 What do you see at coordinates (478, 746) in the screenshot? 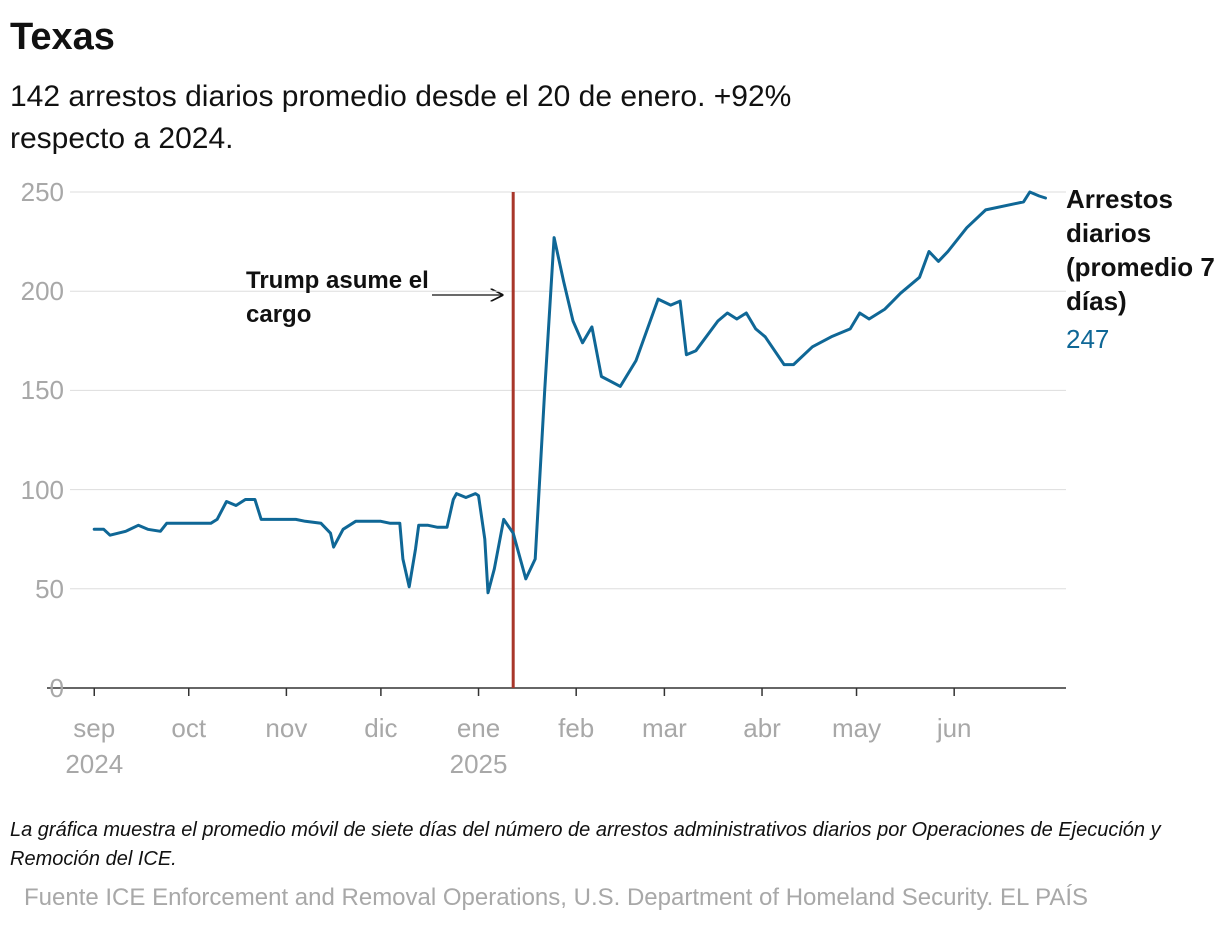
I see `x-tick-label: ene 2025` at bounding box center [478, 746].